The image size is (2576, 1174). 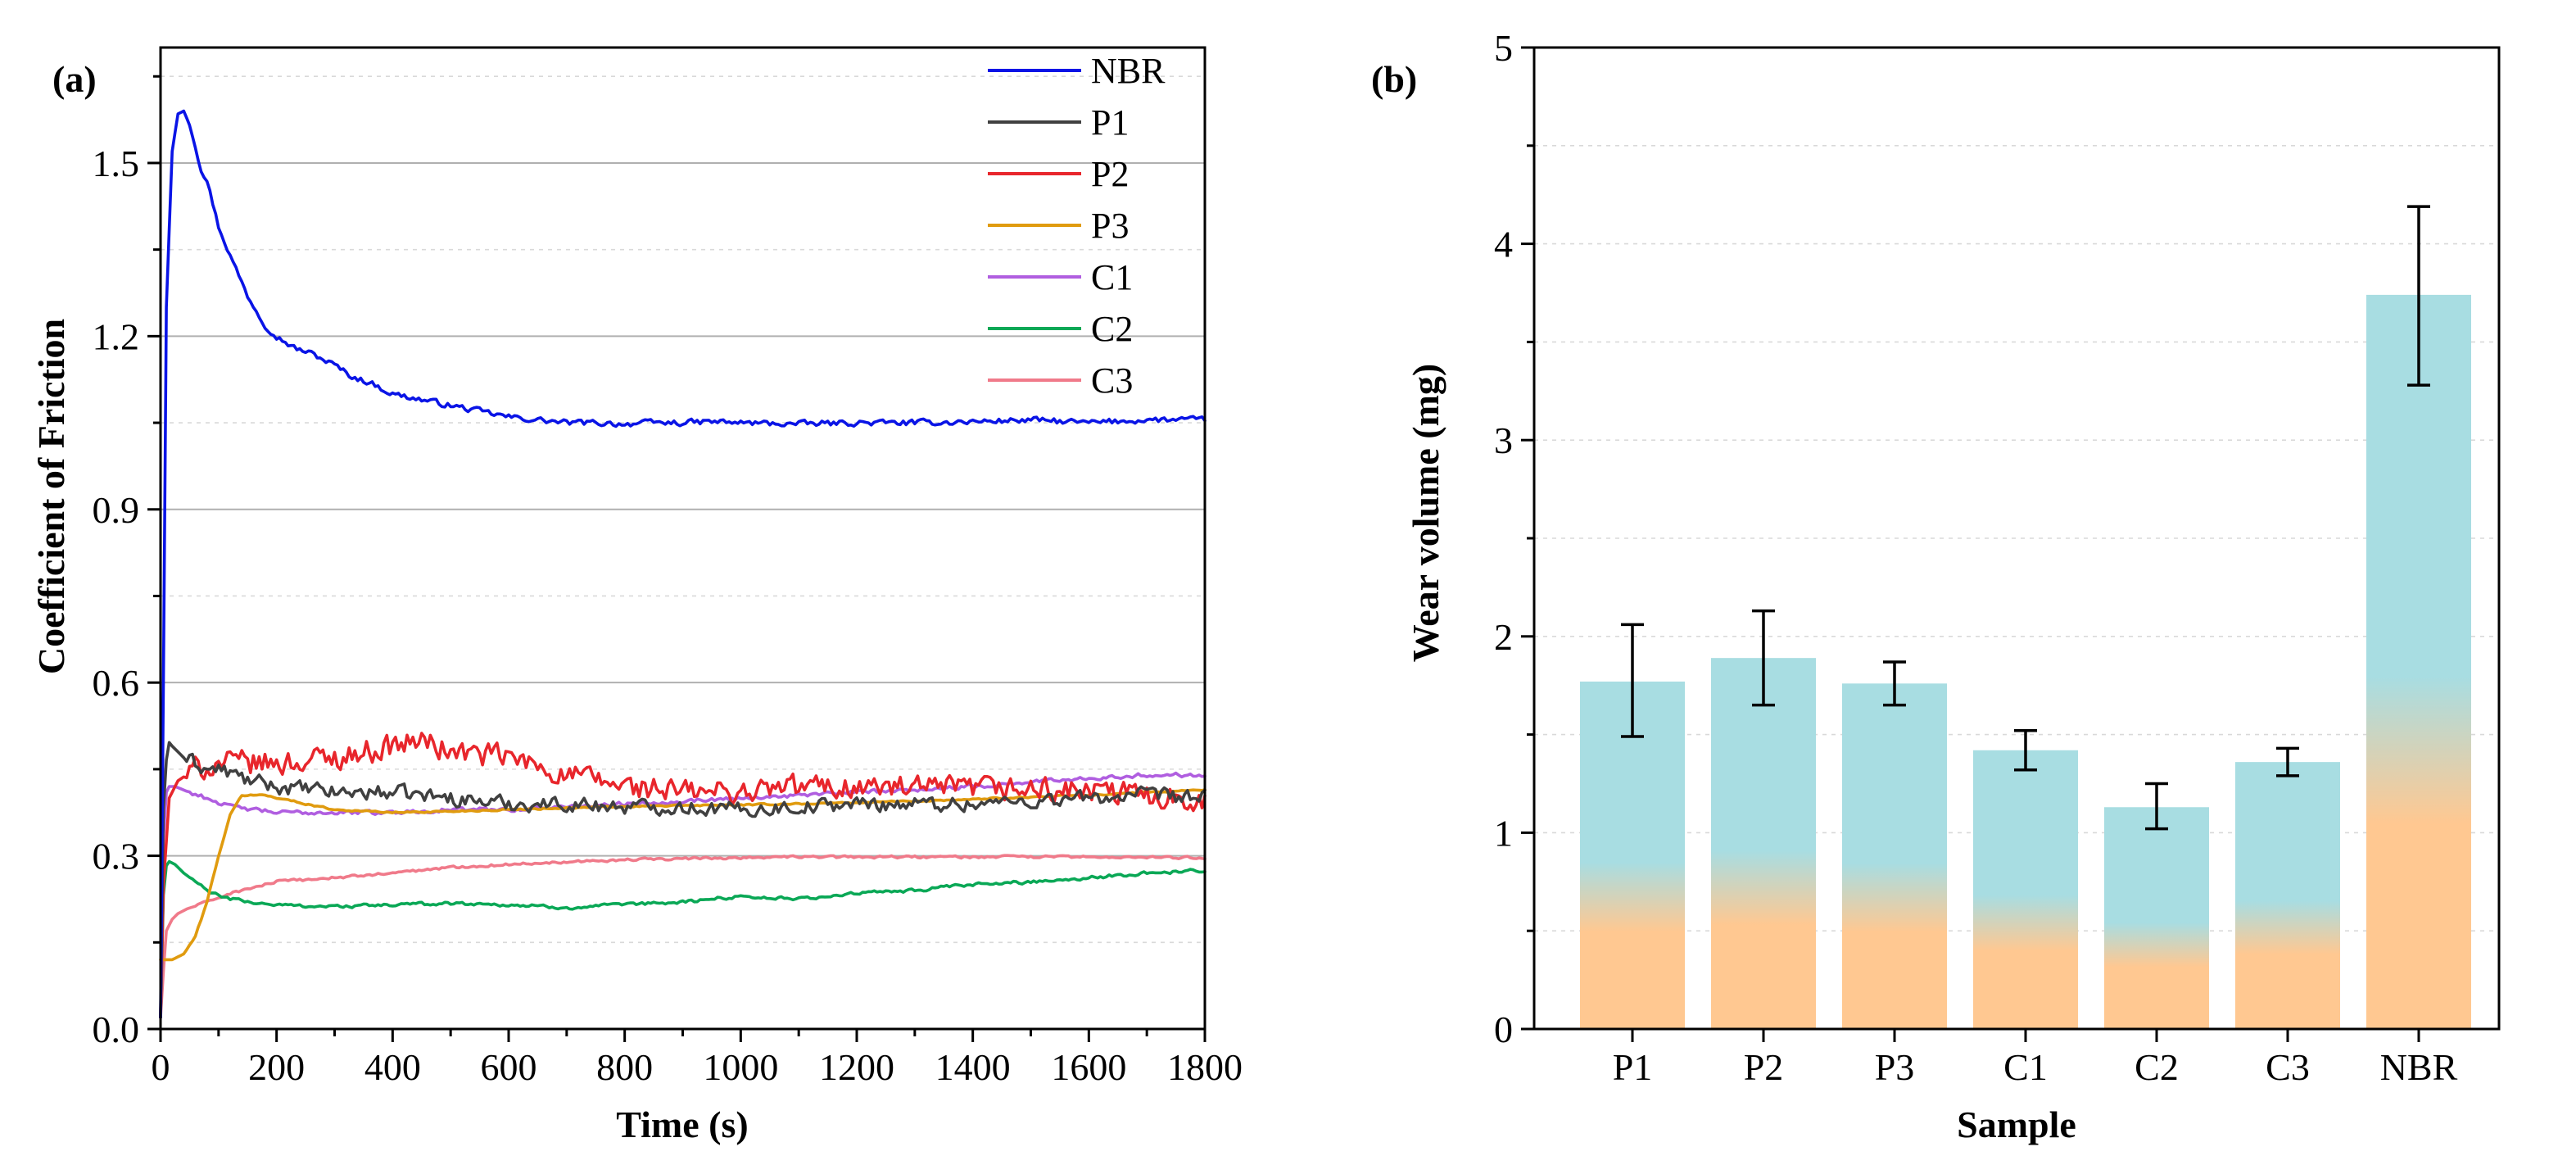 What do you see at coordinates (1128, 71) in the screenshot?
I see `legend-label-nbr: NBR` at bounding box center [1128, 71].